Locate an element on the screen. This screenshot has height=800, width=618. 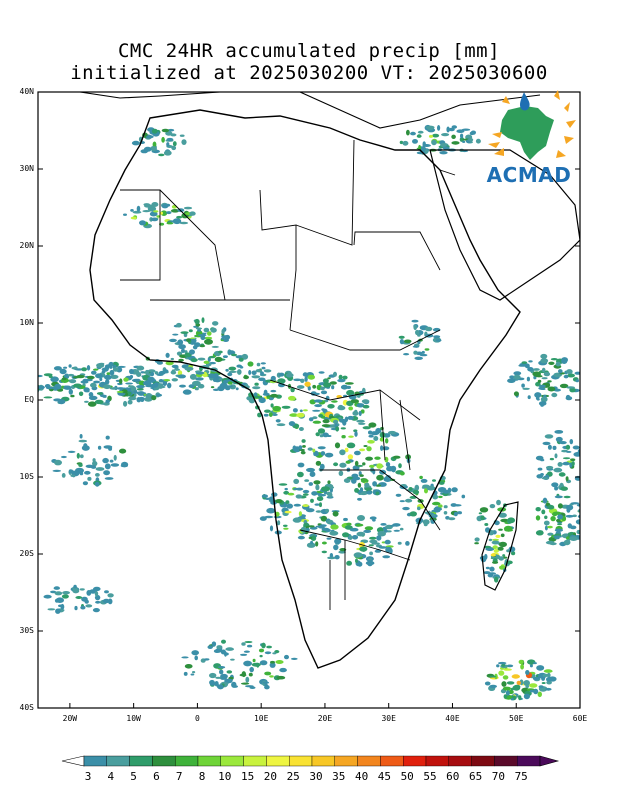
y-tick-label: 40N is located at coordinates (26, 91).